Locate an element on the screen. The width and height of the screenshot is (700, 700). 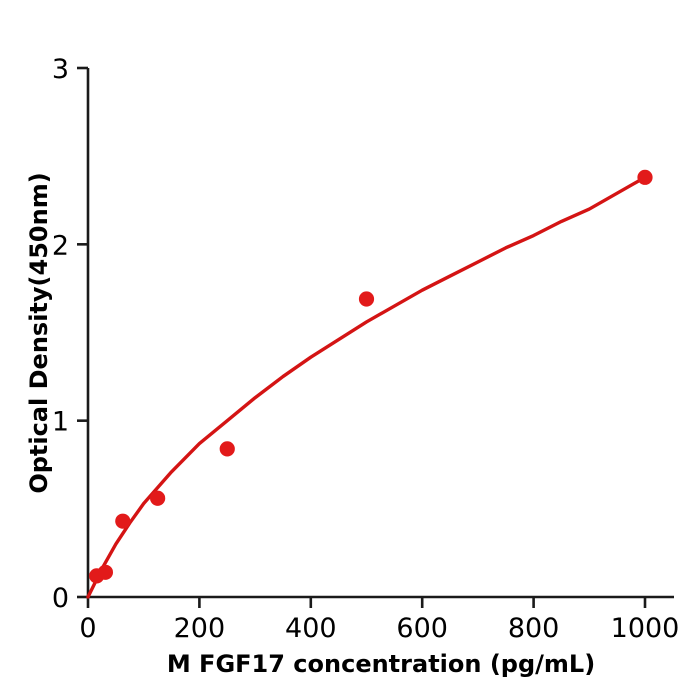
x-tick-label: 400 is located at coordinates (311, 628).